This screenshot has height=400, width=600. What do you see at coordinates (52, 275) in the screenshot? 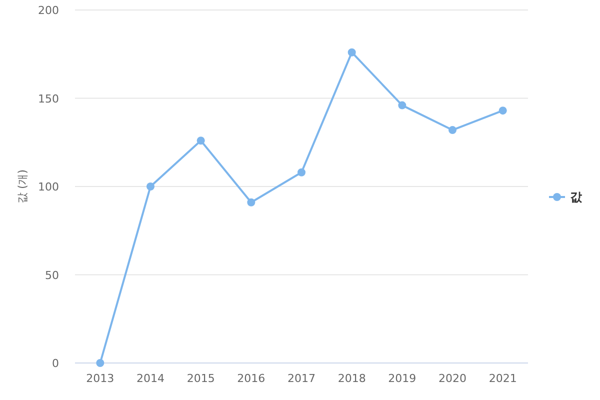
I see `y-tick: 50` at bounding box center [52, 275].